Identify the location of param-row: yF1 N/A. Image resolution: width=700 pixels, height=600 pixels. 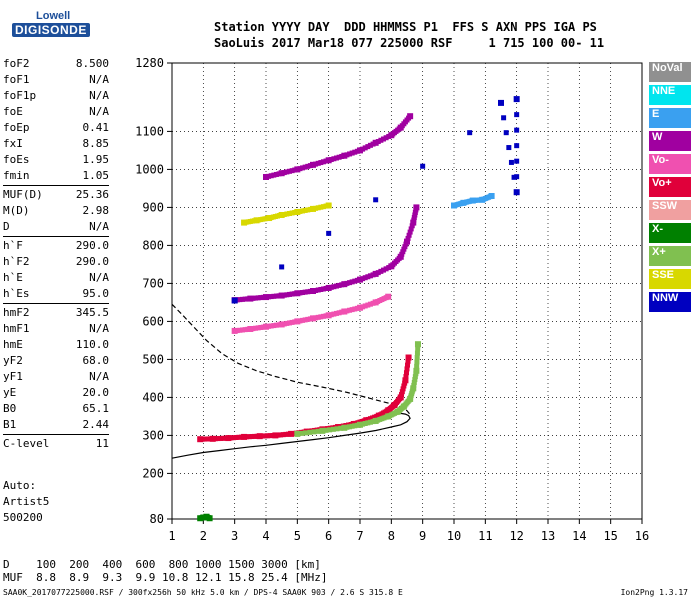
(56, 377).